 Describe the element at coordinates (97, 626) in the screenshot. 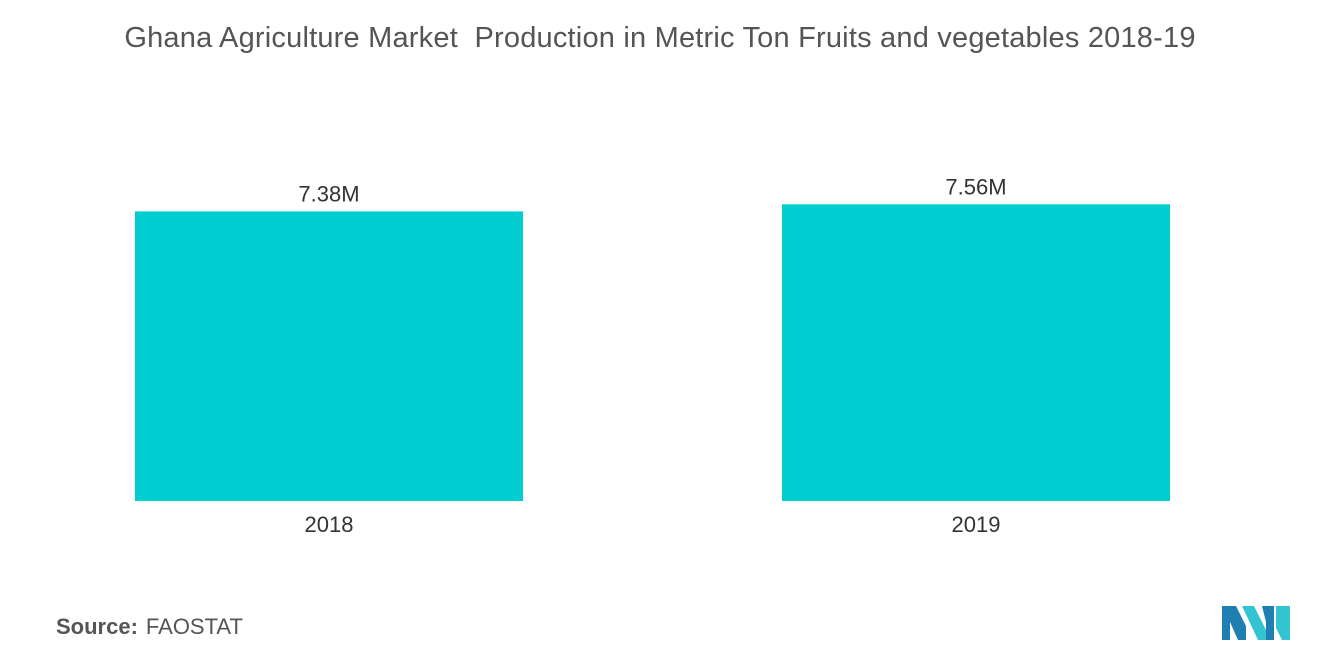

I see `source-label: Source:` at that location.